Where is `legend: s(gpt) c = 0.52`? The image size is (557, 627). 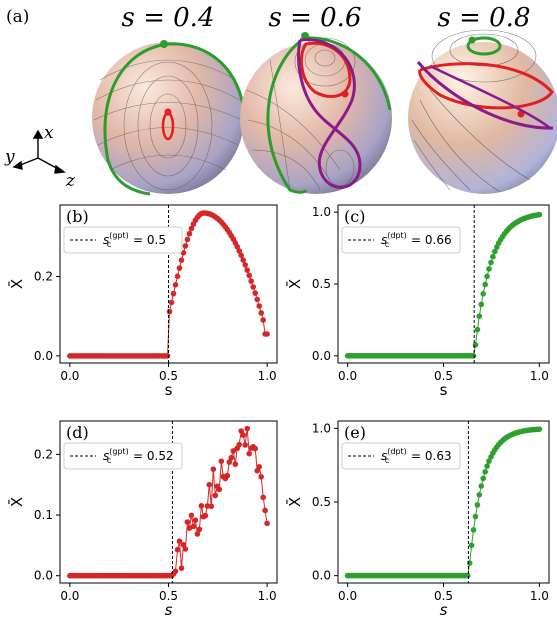 legend: s(gpt) c = 0.52 is located at coordinates (123, 456).